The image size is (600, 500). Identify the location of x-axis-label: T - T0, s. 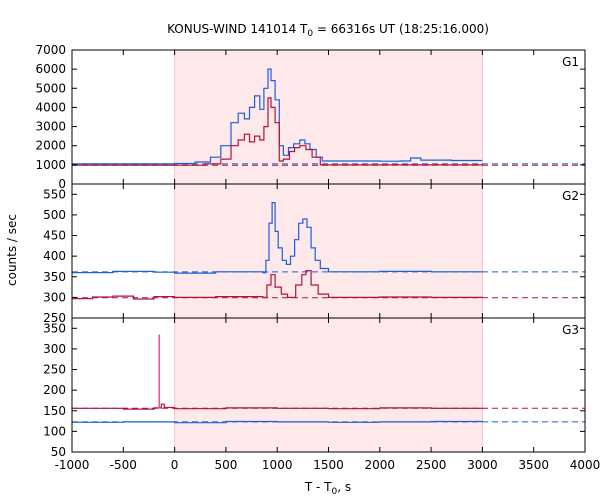
(327, 488).